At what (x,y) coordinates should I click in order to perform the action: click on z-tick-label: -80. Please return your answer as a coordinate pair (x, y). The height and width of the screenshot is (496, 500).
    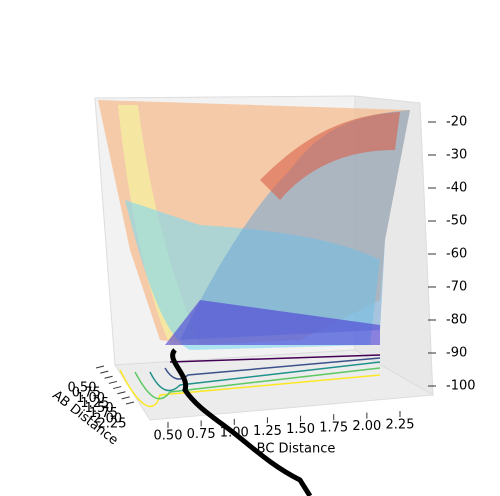
    Looking at the image, I should click on (456, 320).